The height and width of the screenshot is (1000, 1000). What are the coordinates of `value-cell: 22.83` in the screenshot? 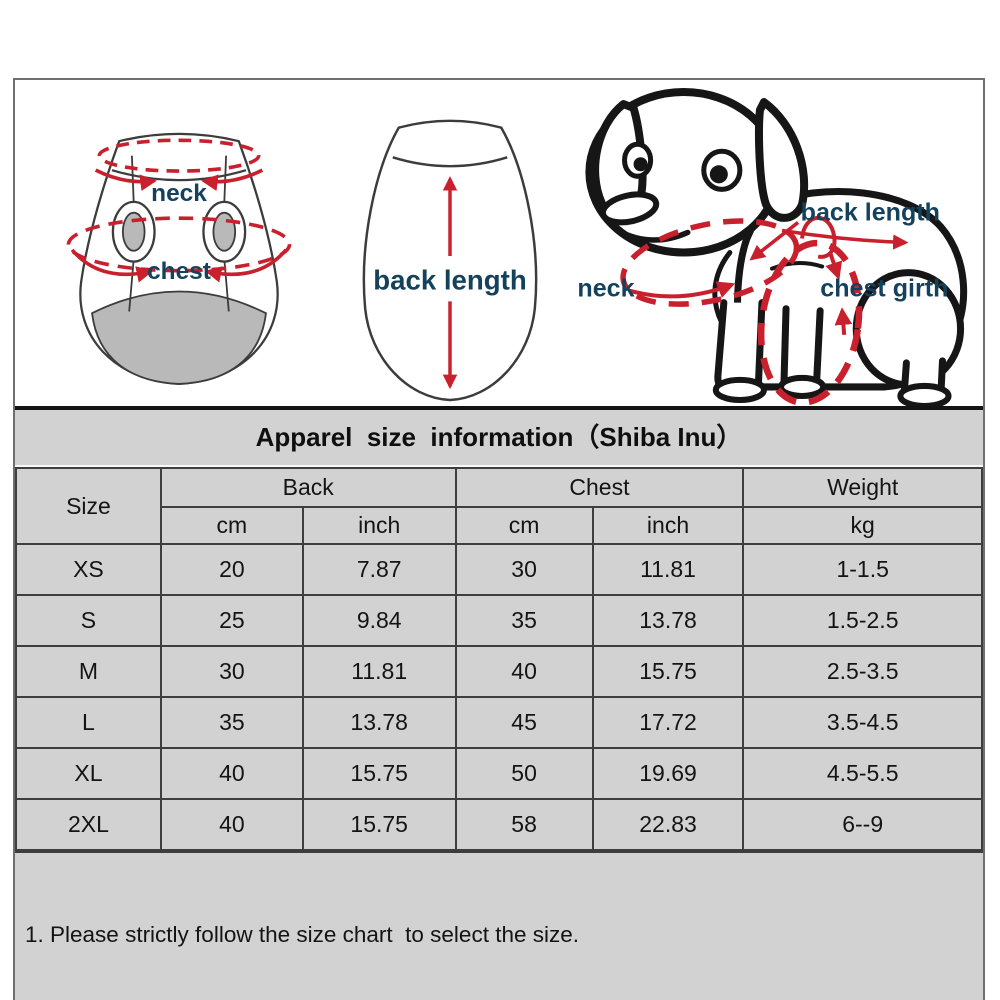 It's located at (668, 824).